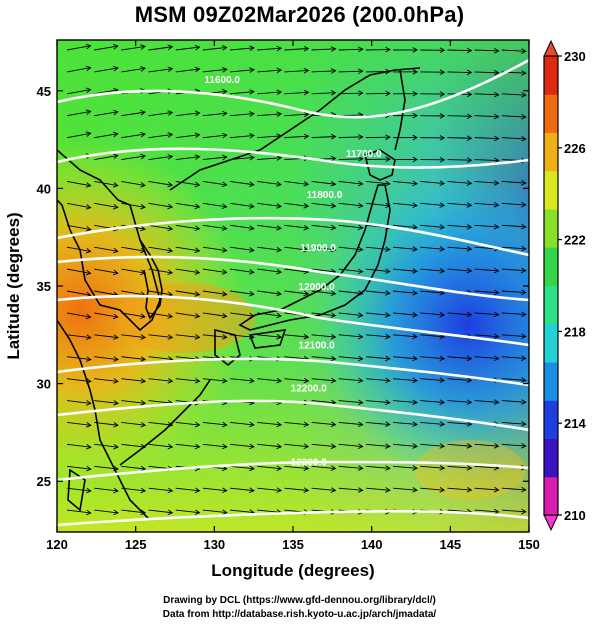  What do you see at coordinates (13, 285) in the screenshot?
I see `y-axis-title: Latitude (degrees)` at bounding box center [13, 285].